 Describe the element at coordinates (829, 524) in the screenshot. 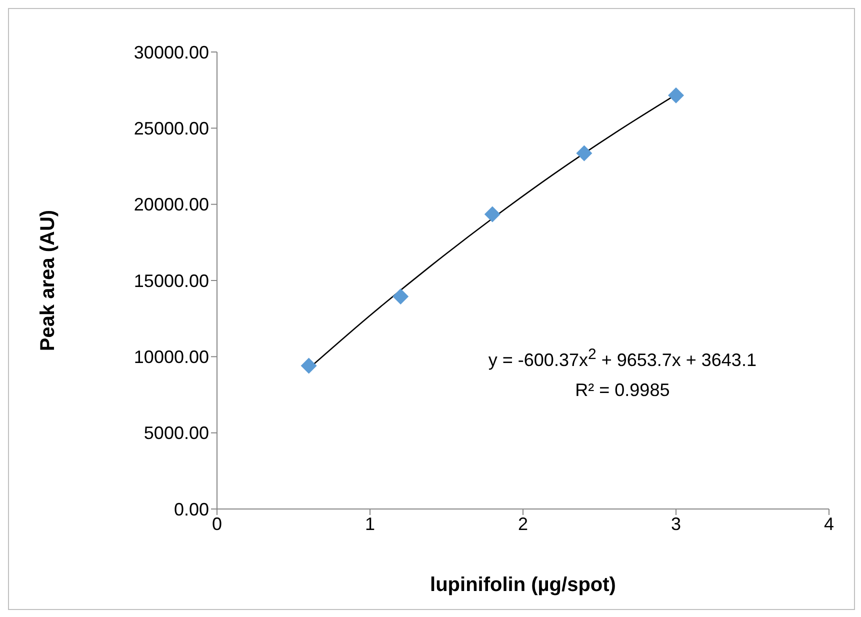

I see `x-tick-label: 4` at that location.